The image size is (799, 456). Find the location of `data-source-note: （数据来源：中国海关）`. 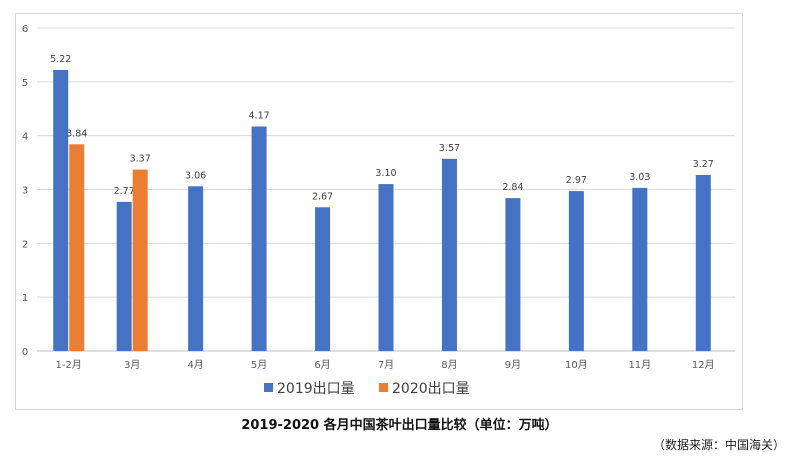

data-source-note: （数据来源：中国海关） is located at coordinates (718, 445).